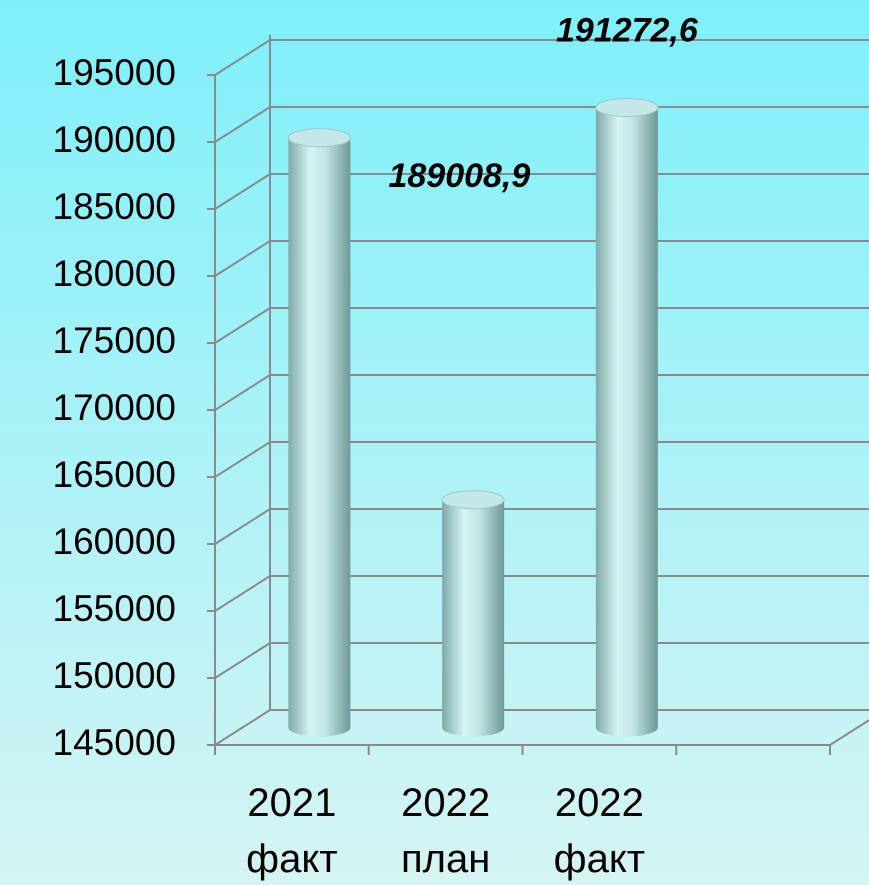 Image resolution: width=869 pixels, height=885 pixels. Describe the element at coordinates (114, 139) in the screenshot. I see `y-tick-label: 190000` at that location.